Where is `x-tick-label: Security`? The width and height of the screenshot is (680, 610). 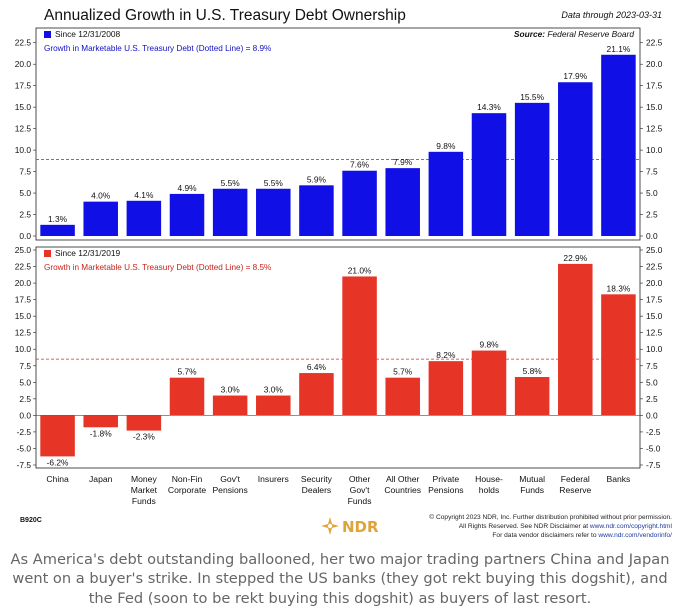 x-tick-label: Security is located at coordinates (317, 479).